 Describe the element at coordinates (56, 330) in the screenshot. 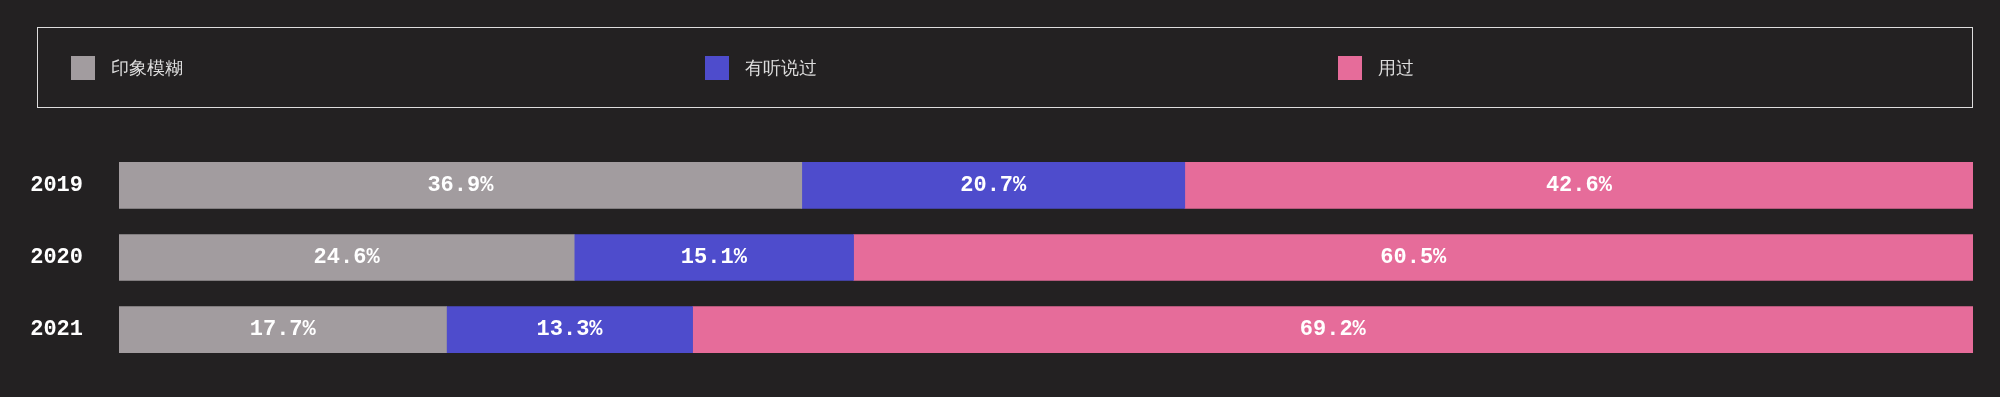

I see `y-tick-label: 2021` at that location.